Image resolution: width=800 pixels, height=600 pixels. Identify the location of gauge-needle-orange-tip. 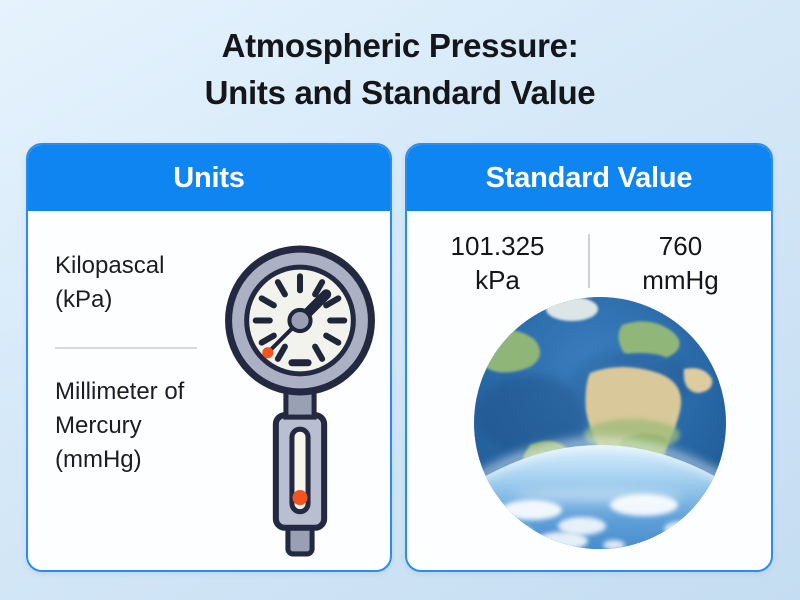
(268, 353).